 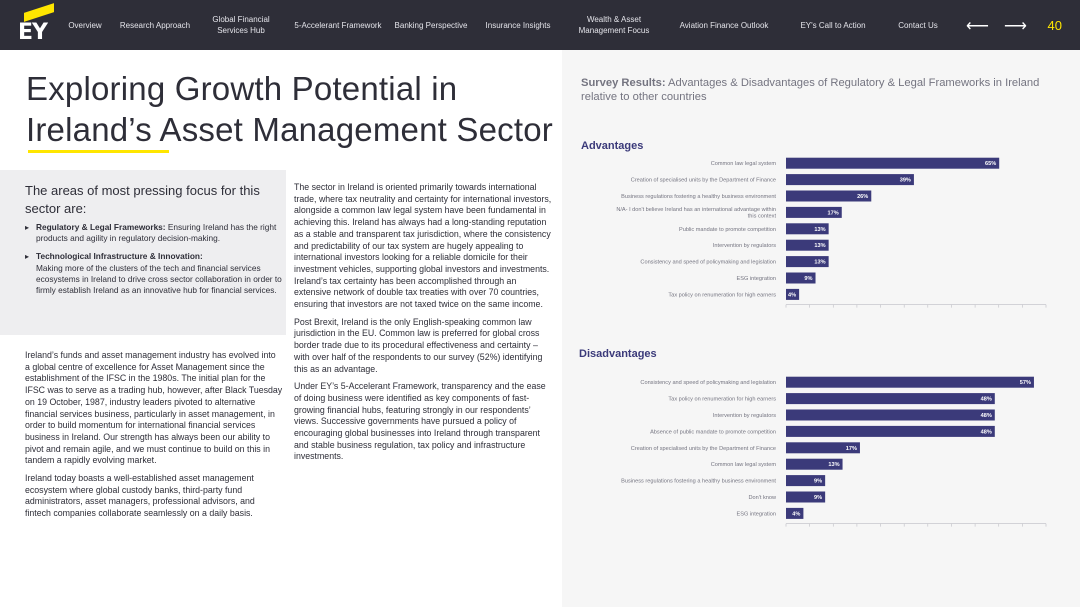 I want to click on ey-logo: EY, so click(x=36, y=24).